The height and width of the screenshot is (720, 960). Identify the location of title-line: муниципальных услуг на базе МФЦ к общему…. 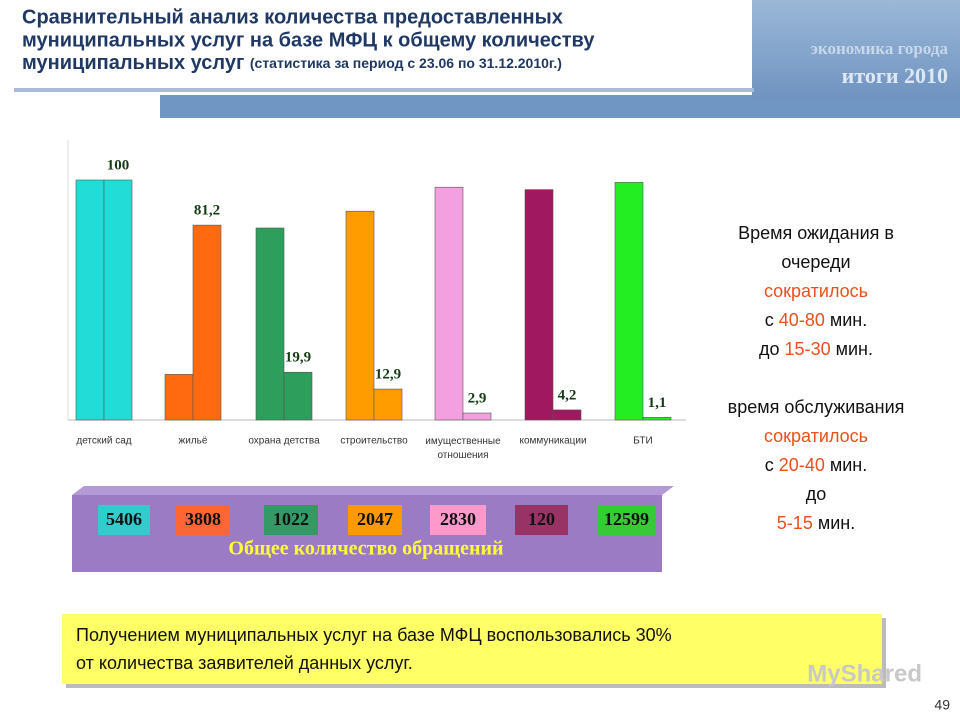
(308, 40).